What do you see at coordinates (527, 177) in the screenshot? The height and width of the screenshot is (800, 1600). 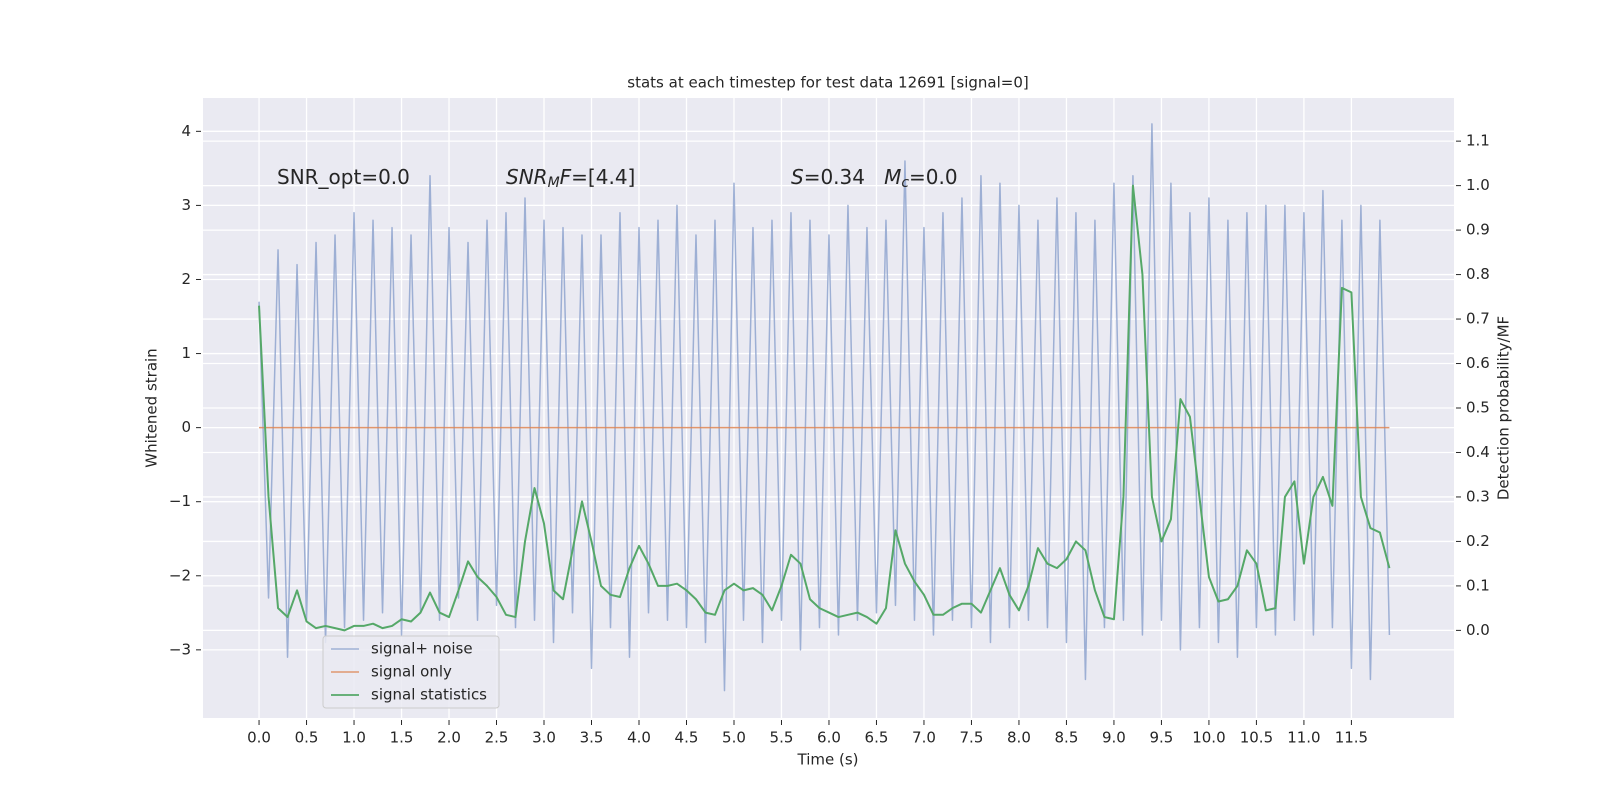 I see `annotation-part: SNR` at bounding box center [527, 177].